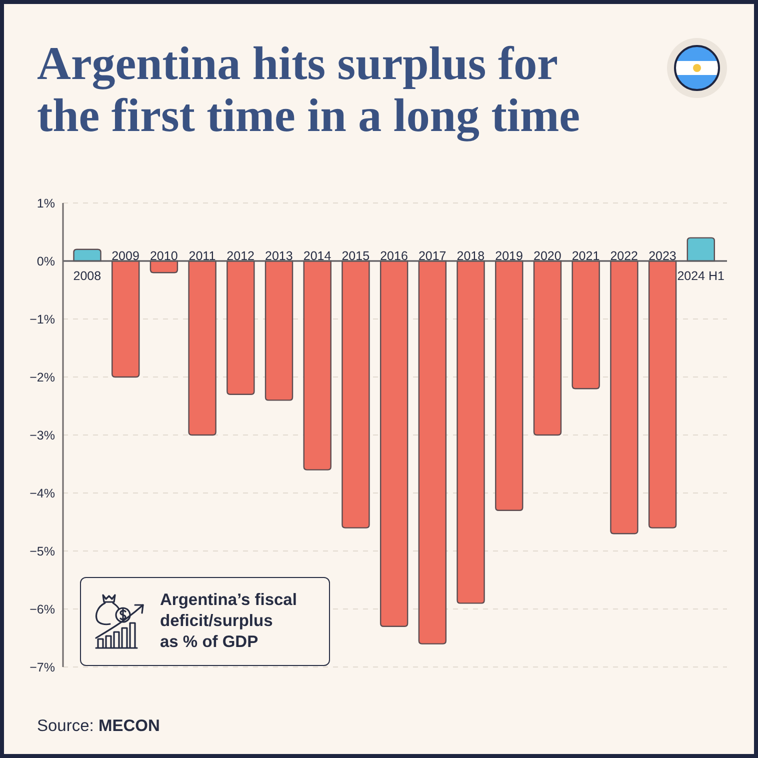 Image resolution: width=758 pixels, height=758 pixels. Describe the element at coordinates (42, 551) in the screenshot. I see `y-tick-label: −5%` at that location.